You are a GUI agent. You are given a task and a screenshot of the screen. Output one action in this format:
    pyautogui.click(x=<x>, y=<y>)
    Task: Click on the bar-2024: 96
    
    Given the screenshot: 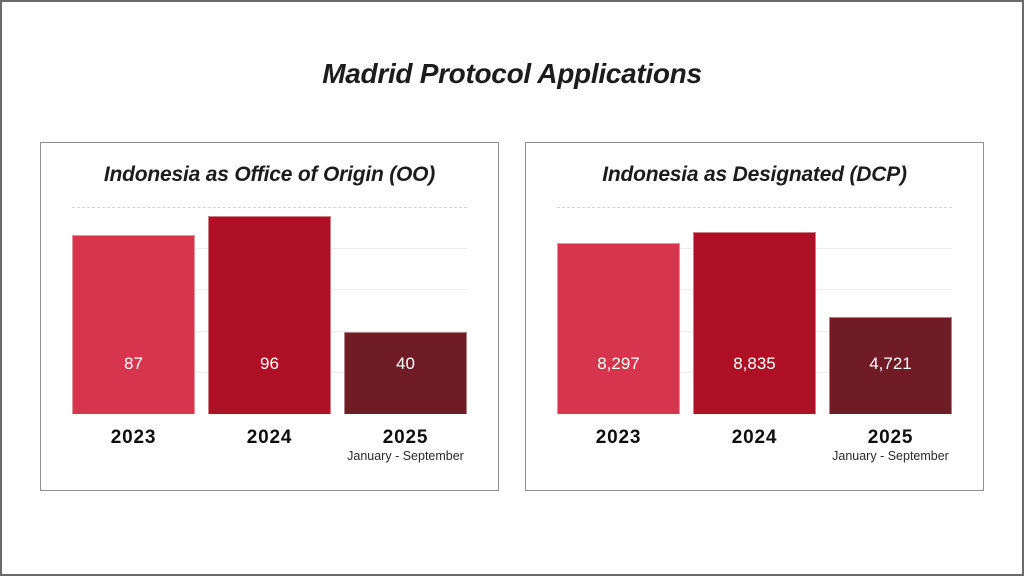 What is the action you would take?
    pyautogui.click(x=269, y=315)
    